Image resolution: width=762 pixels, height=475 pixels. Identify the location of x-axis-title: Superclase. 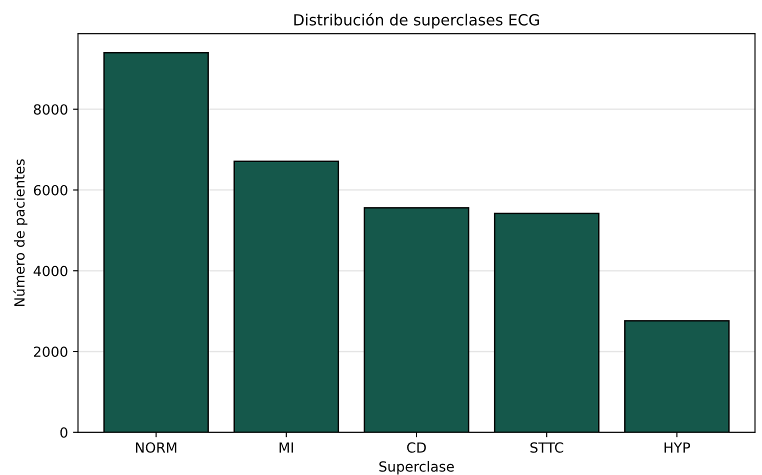
(416, 467).